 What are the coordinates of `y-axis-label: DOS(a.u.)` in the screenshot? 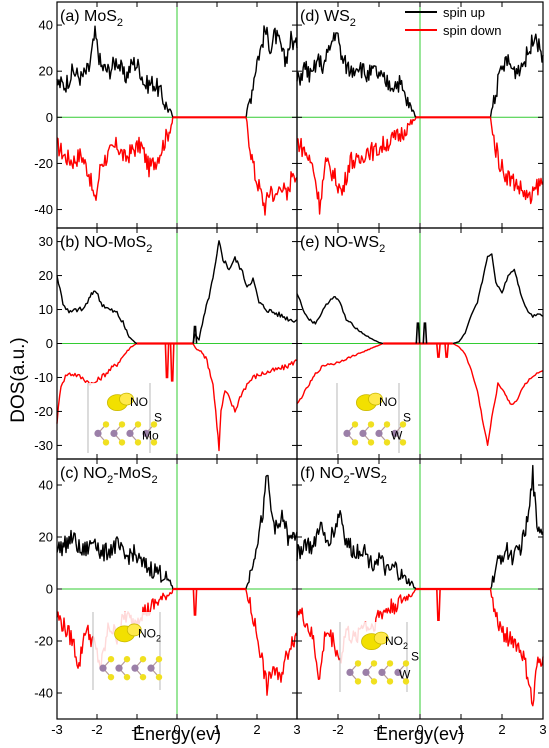 It's located at (18, 380).